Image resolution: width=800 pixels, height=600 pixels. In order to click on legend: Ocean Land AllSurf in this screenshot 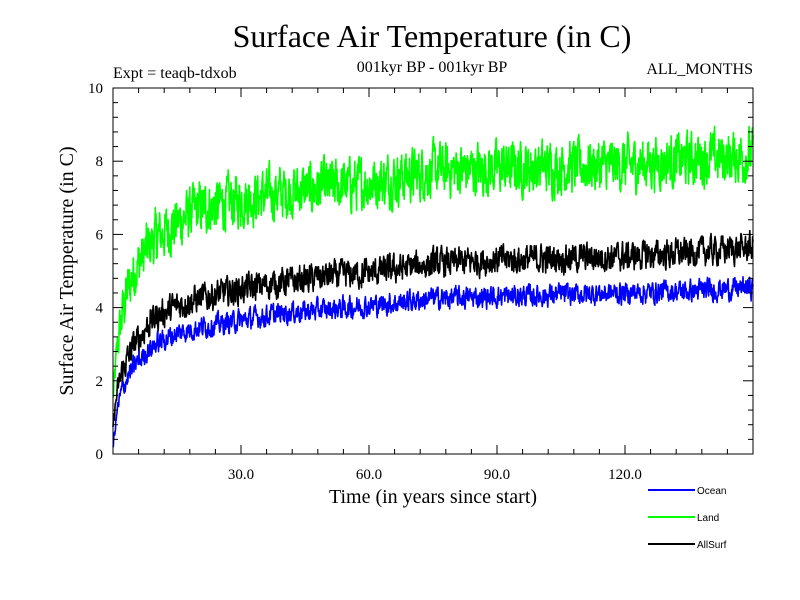, I will do `click(687, 518)`.